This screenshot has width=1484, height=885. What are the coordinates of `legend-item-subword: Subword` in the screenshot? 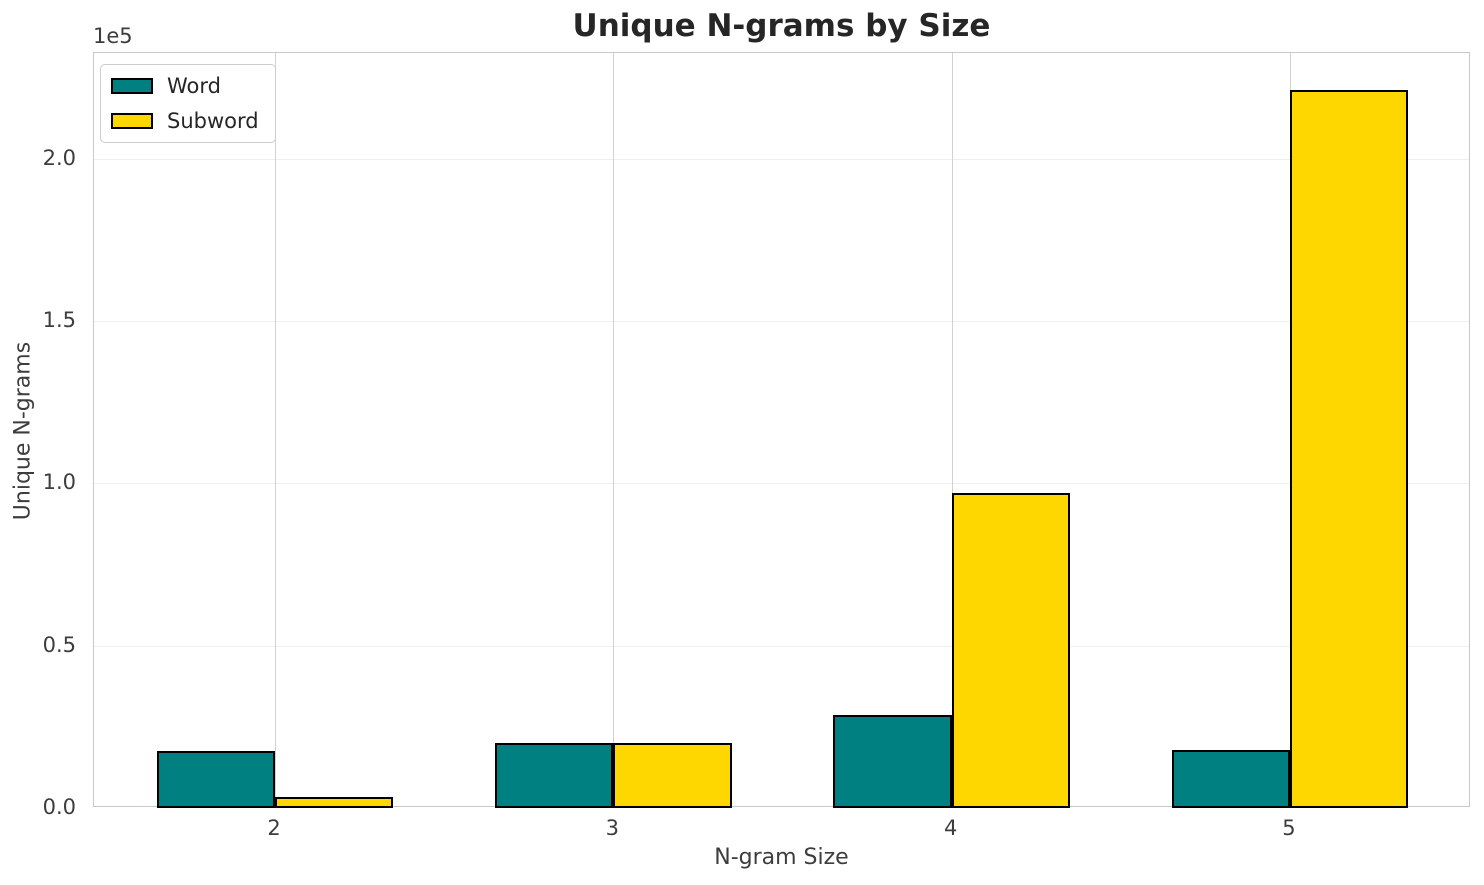 It's located at (185, 121).